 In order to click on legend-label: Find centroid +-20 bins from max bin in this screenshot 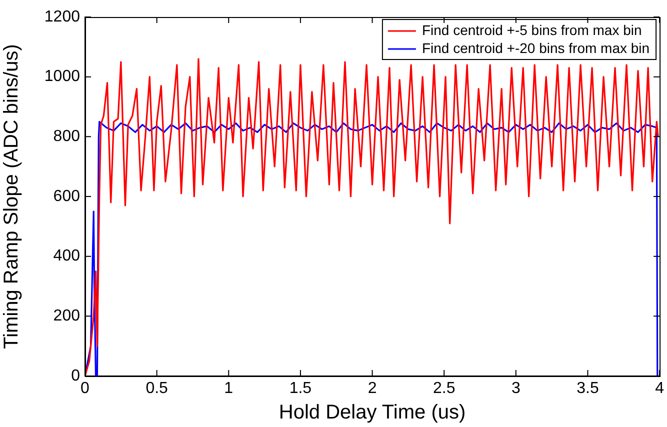, I will do `click(536, 48)`.